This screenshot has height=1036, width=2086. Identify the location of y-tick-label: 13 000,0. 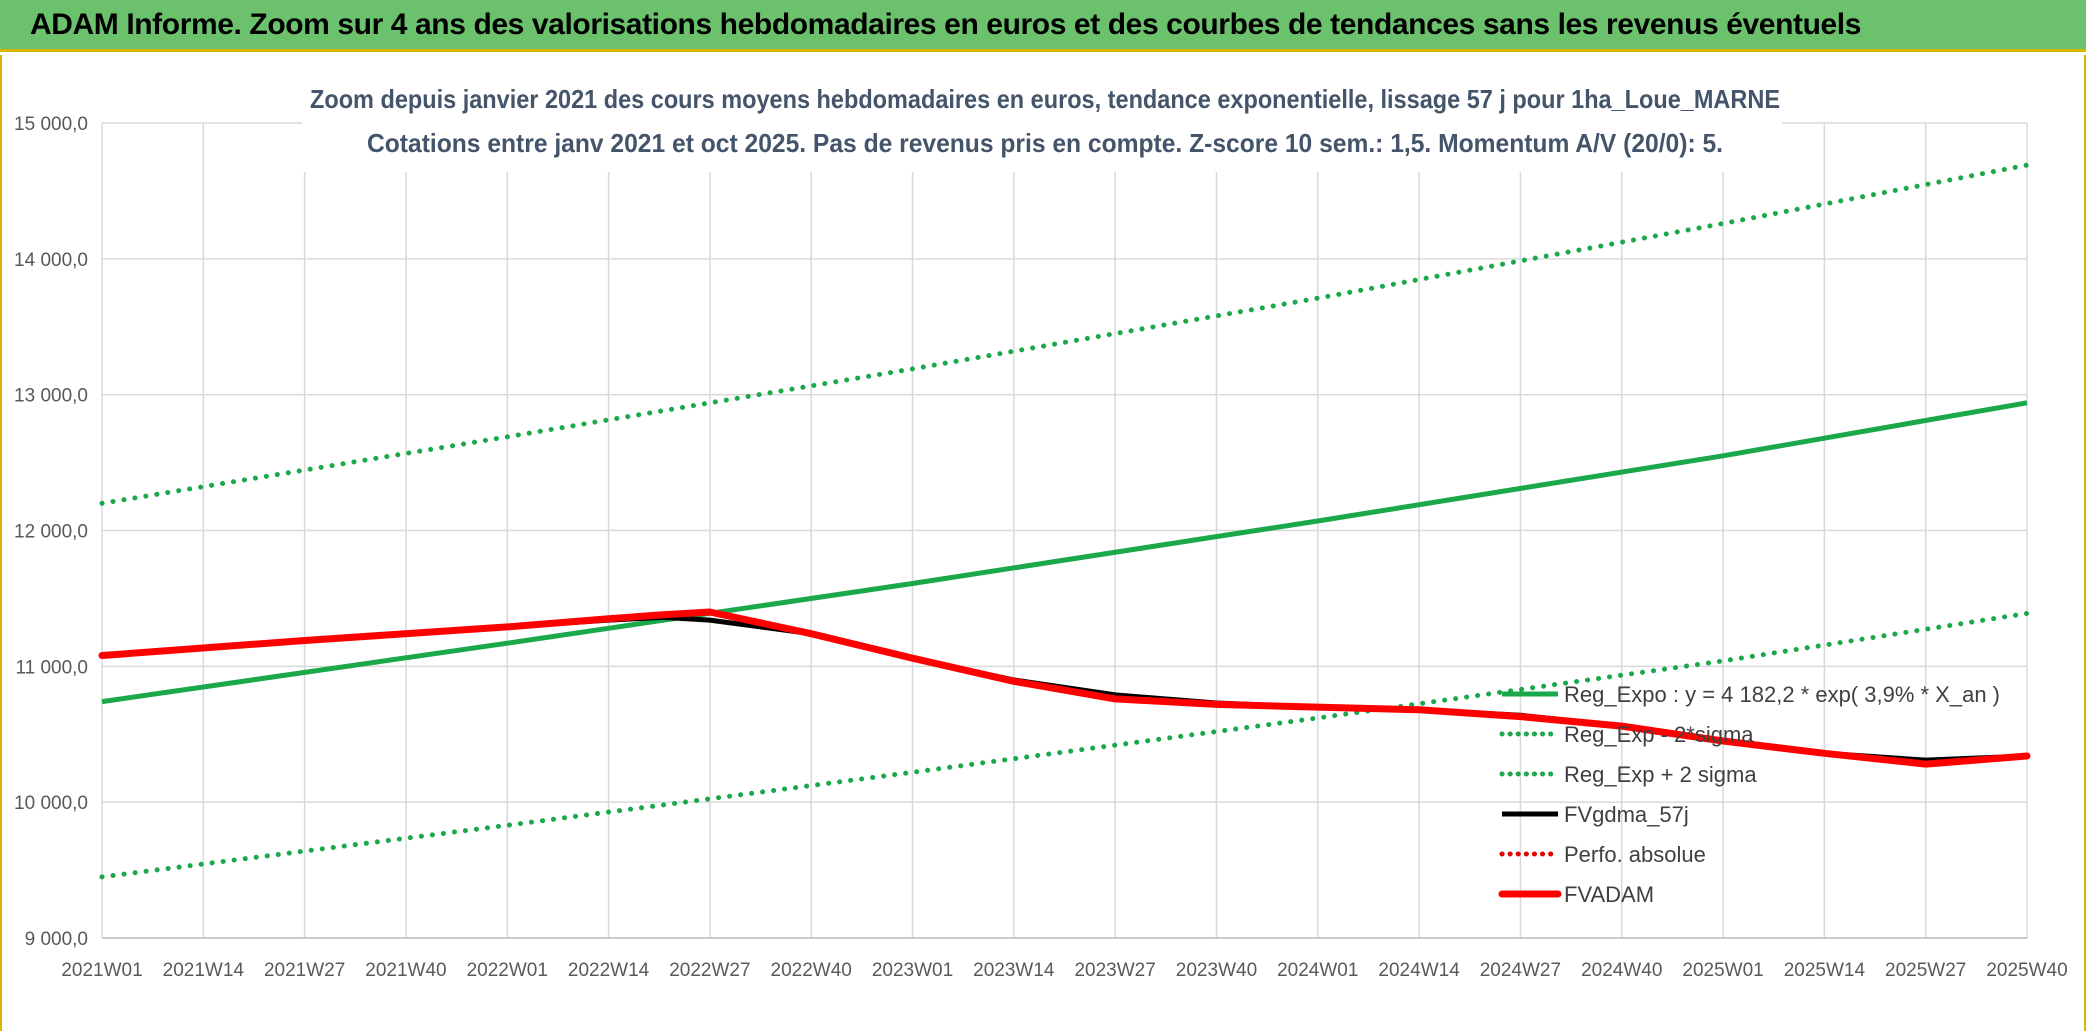
(51, 396).